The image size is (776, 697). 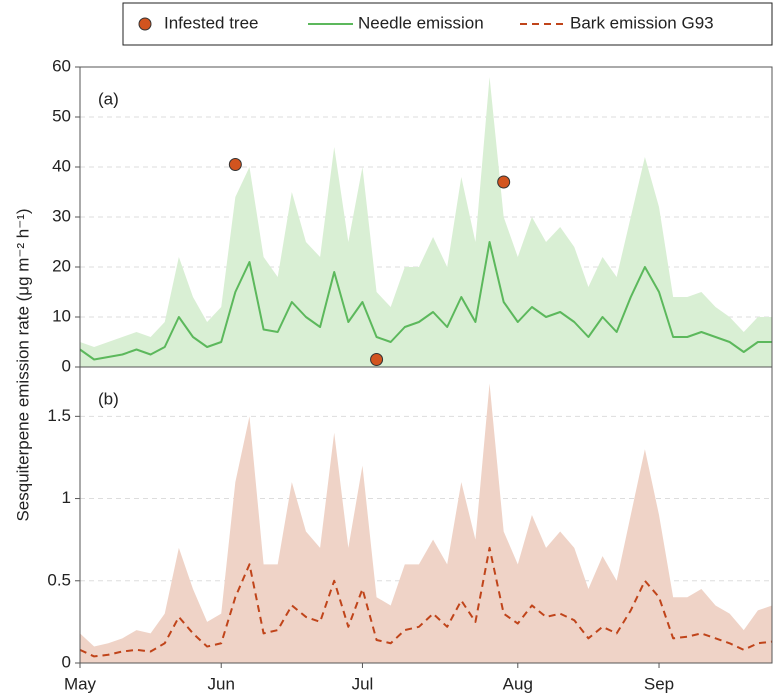 I want to click on legend-marker, so click(x=145, y=24).